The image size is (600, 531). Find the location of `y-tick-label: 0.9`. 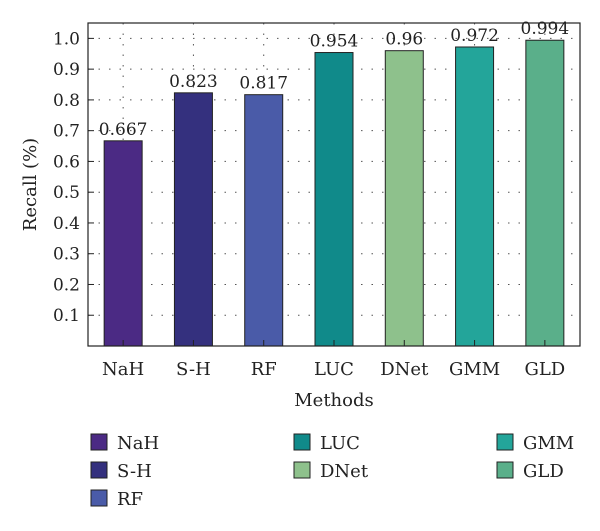

y-tick-label: 0.9 is located at coordinates (66, 70).